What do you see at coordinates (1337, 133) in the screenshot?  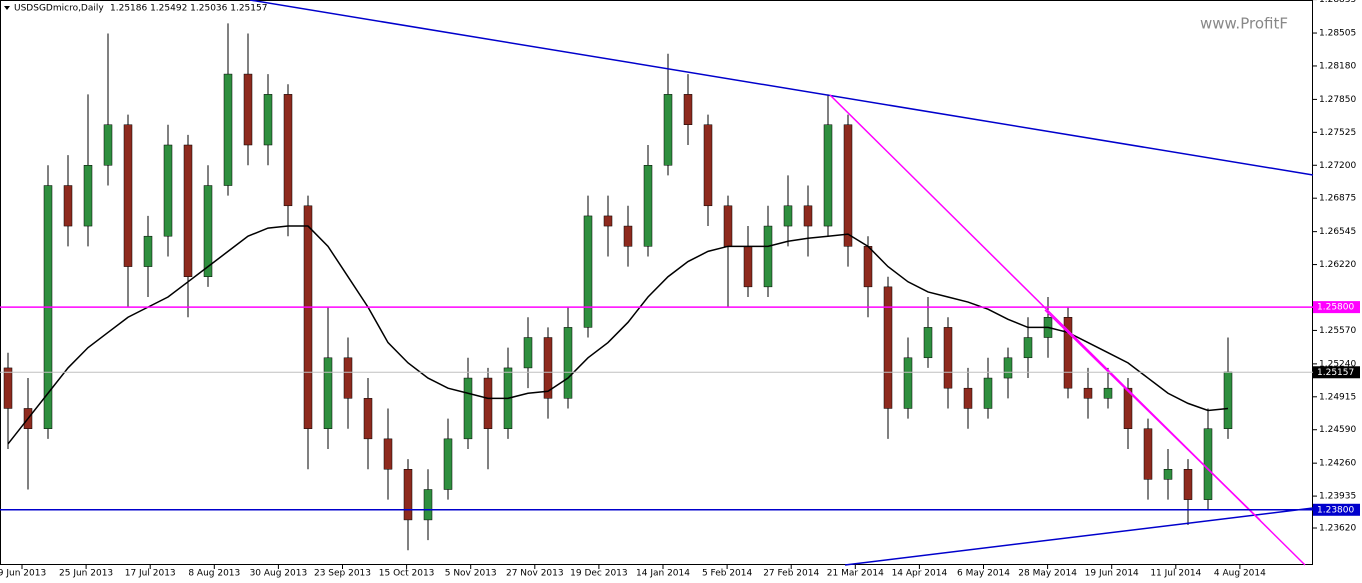 I see `y-tick-label: 1.27525` at bounding box center [1337, 133].